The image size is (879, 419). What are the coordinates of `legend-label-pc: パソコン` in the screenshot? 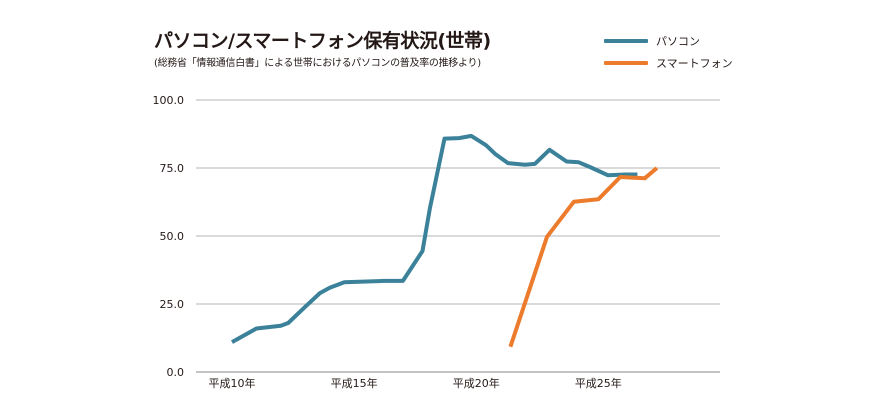 It's located at (678, 41).